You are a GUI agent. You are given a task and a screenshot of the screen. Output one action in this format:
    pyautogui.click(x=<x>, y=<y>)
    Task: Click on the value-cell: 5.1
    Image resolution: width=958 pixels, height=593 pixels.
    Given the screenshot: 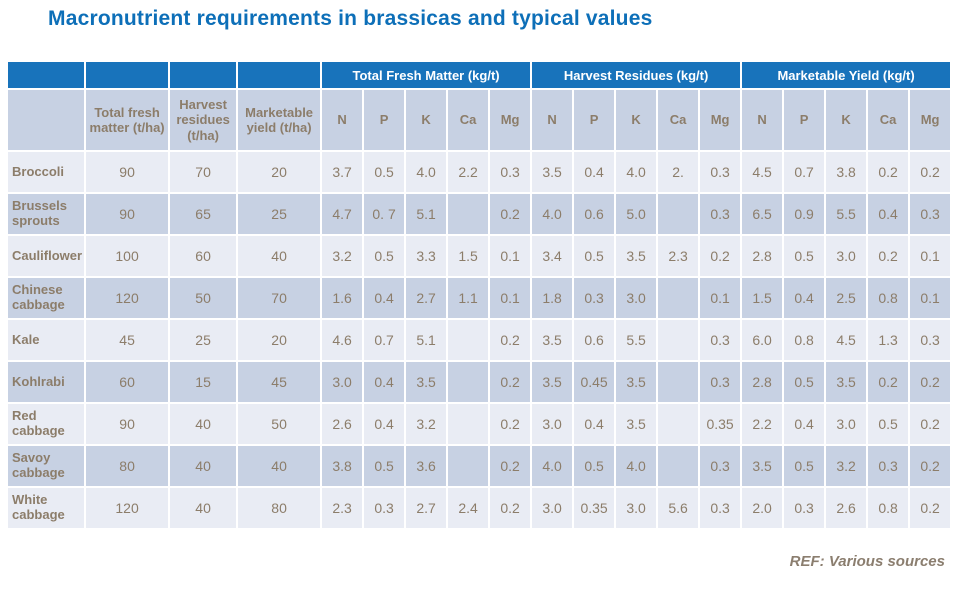 What is the action you would take?
    pyautogui.click(x=426, y=340)
    